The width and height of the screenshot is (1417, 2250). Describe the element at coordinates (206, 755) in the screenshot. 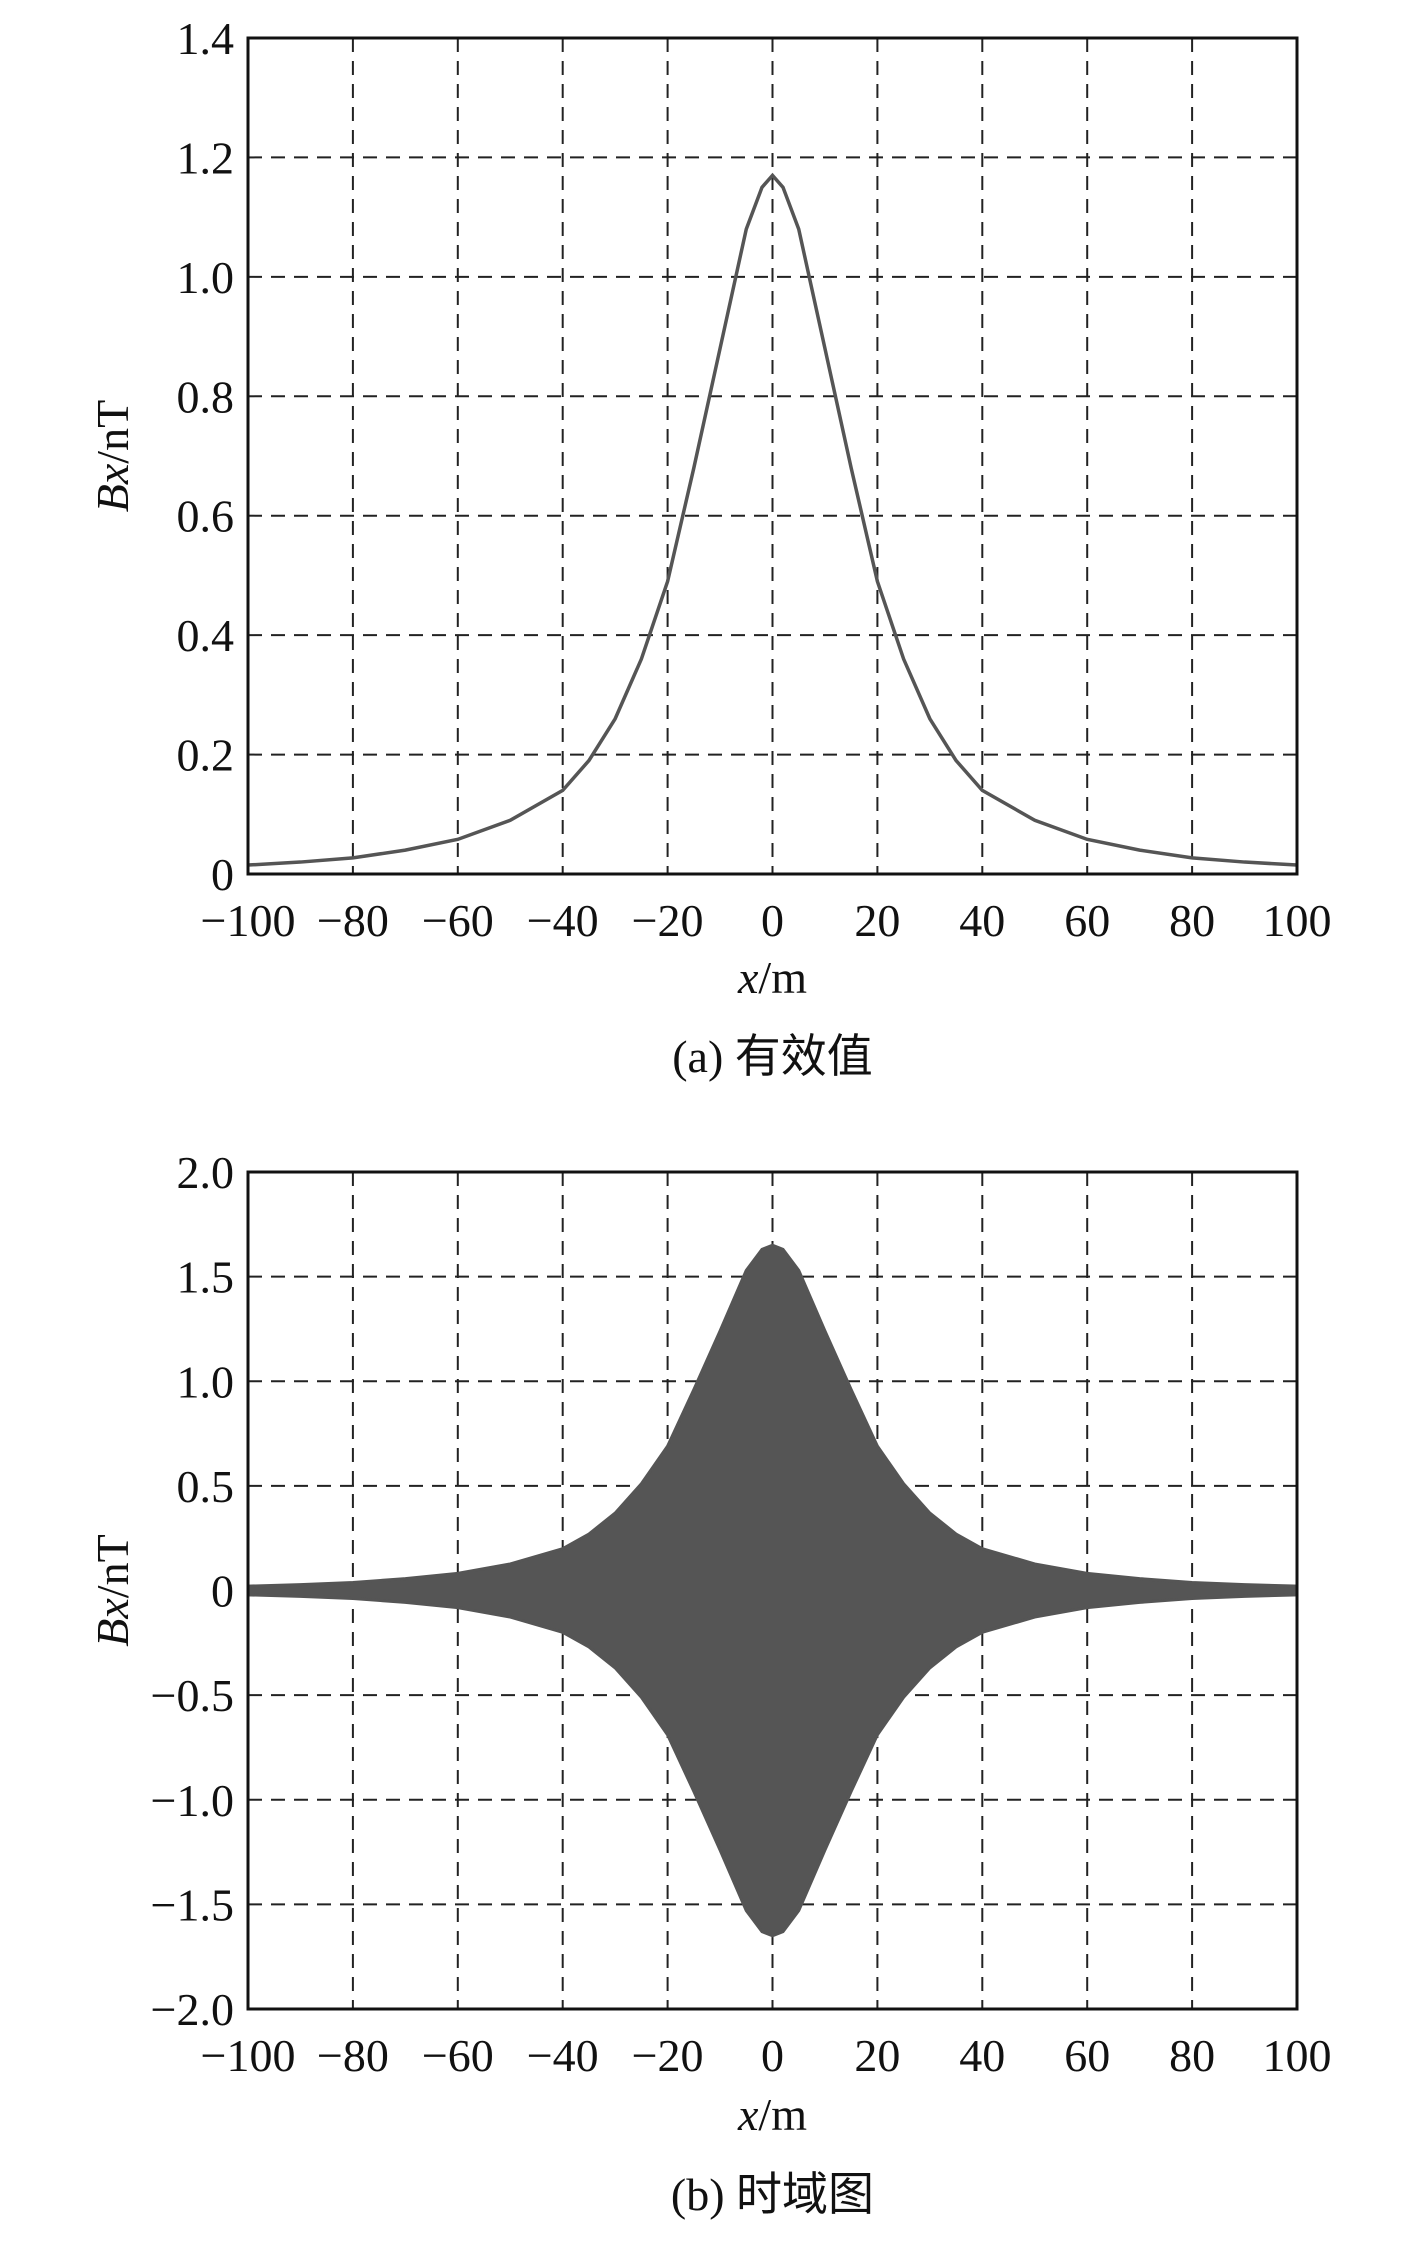

I see `y-tick-label: 0.2` at that location.